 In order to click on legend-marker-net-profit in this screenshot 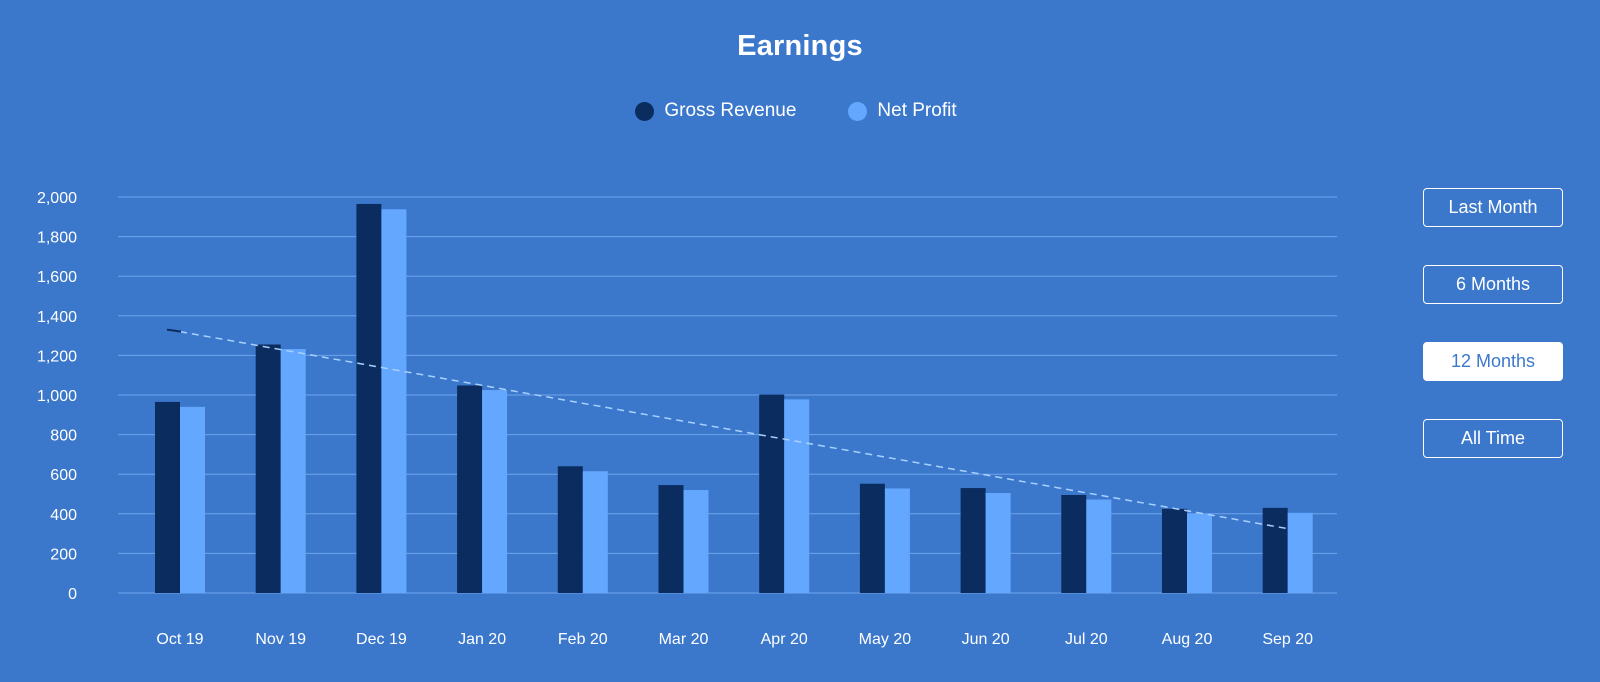, I will do `click(858, 111)`.